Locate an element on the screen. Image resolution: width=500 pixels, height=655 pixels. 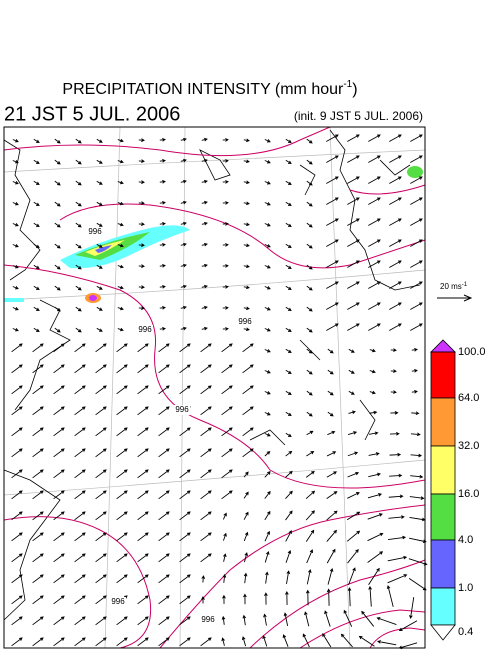
colorbar-label: 64.0 is located at coordinates (468, 398).